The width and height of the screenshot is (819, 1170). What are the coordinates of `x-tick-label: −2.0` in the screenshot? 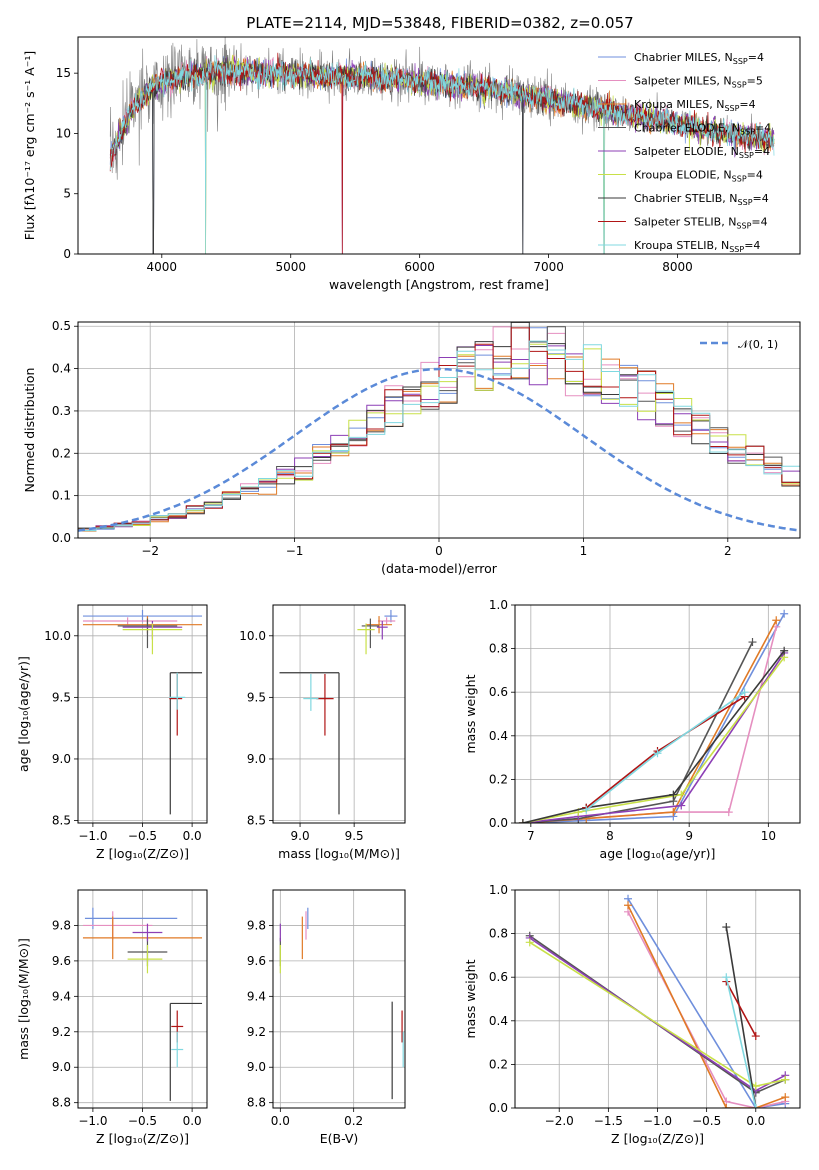 It's located at (559, 1121).